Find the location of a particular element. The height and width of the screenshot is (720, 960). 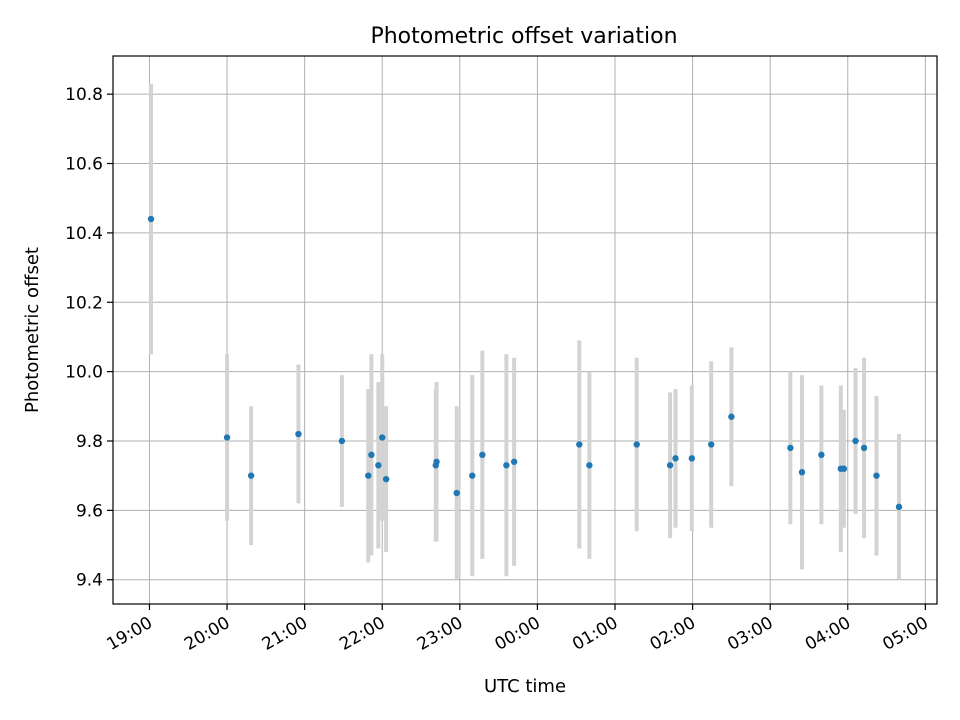

y-axis-label: Photometric offset is located at coordinates (32, 330).